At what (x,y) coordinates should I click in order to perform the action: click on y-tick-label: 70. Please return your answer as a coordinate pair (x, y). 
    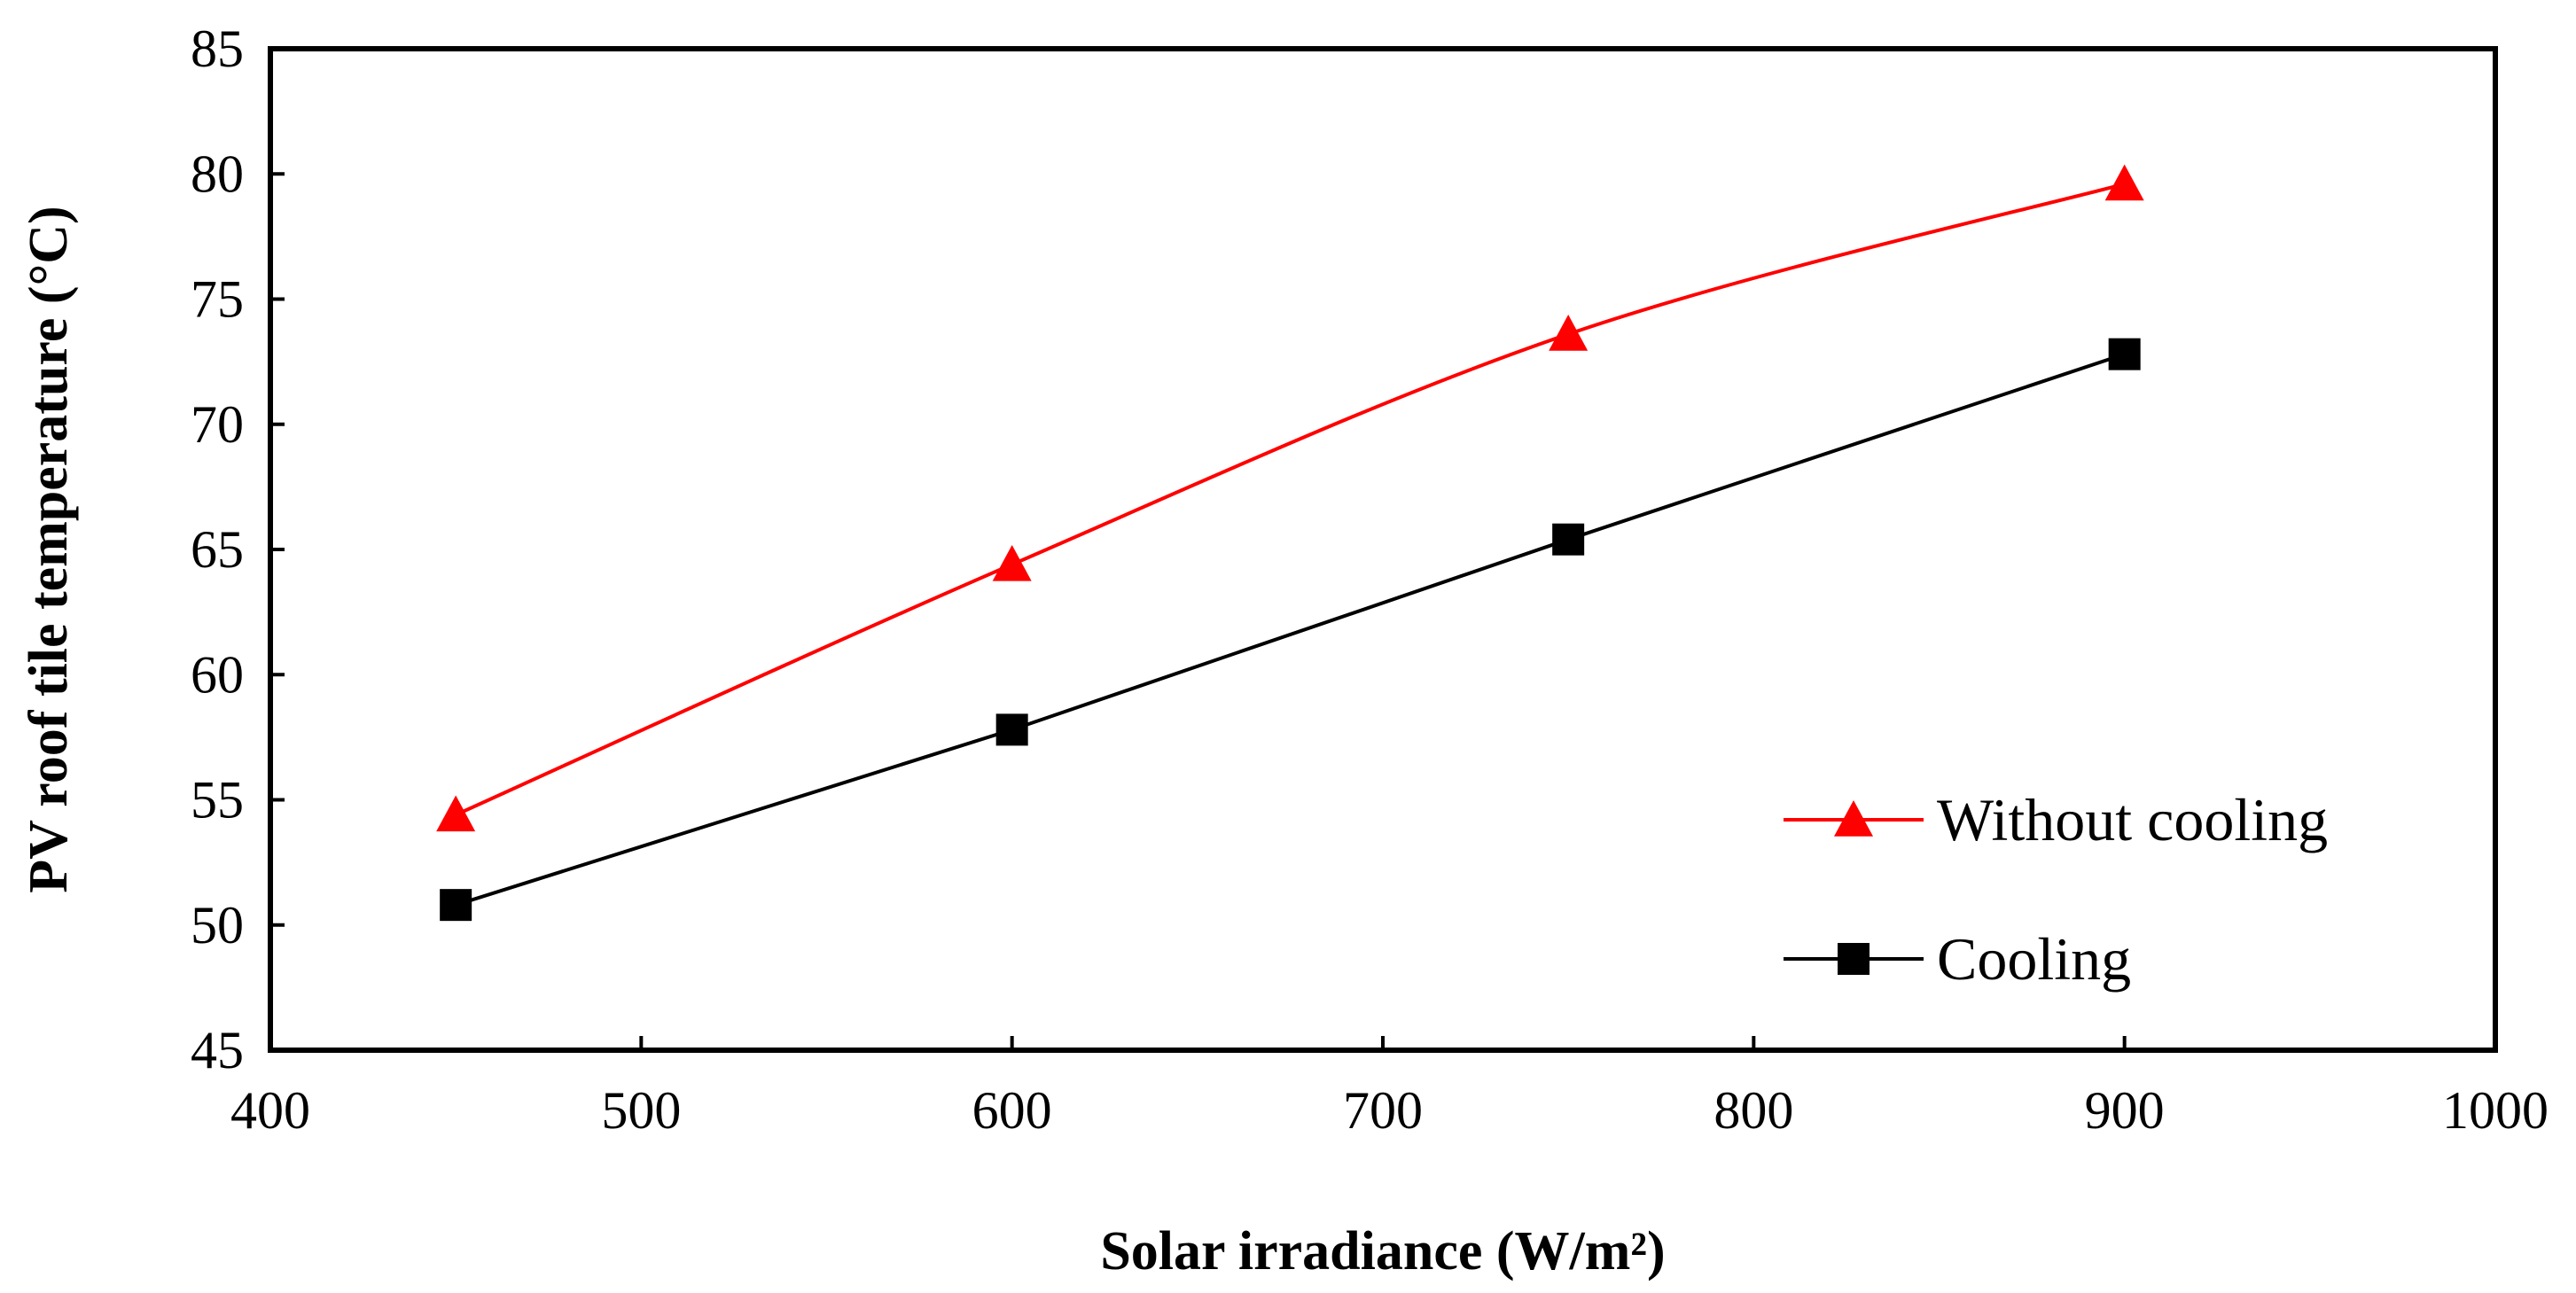
    Looking at the image, I should click on (217, 424).